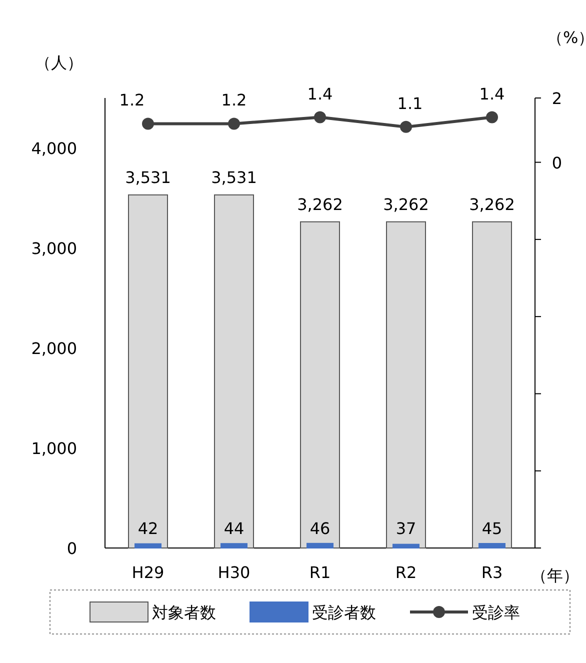 The width and height of the screenshot is (586, 663). Describe the element at coordinates (54, 248) in the screenshot. I see `y-tick-label: 3,000` at that location.